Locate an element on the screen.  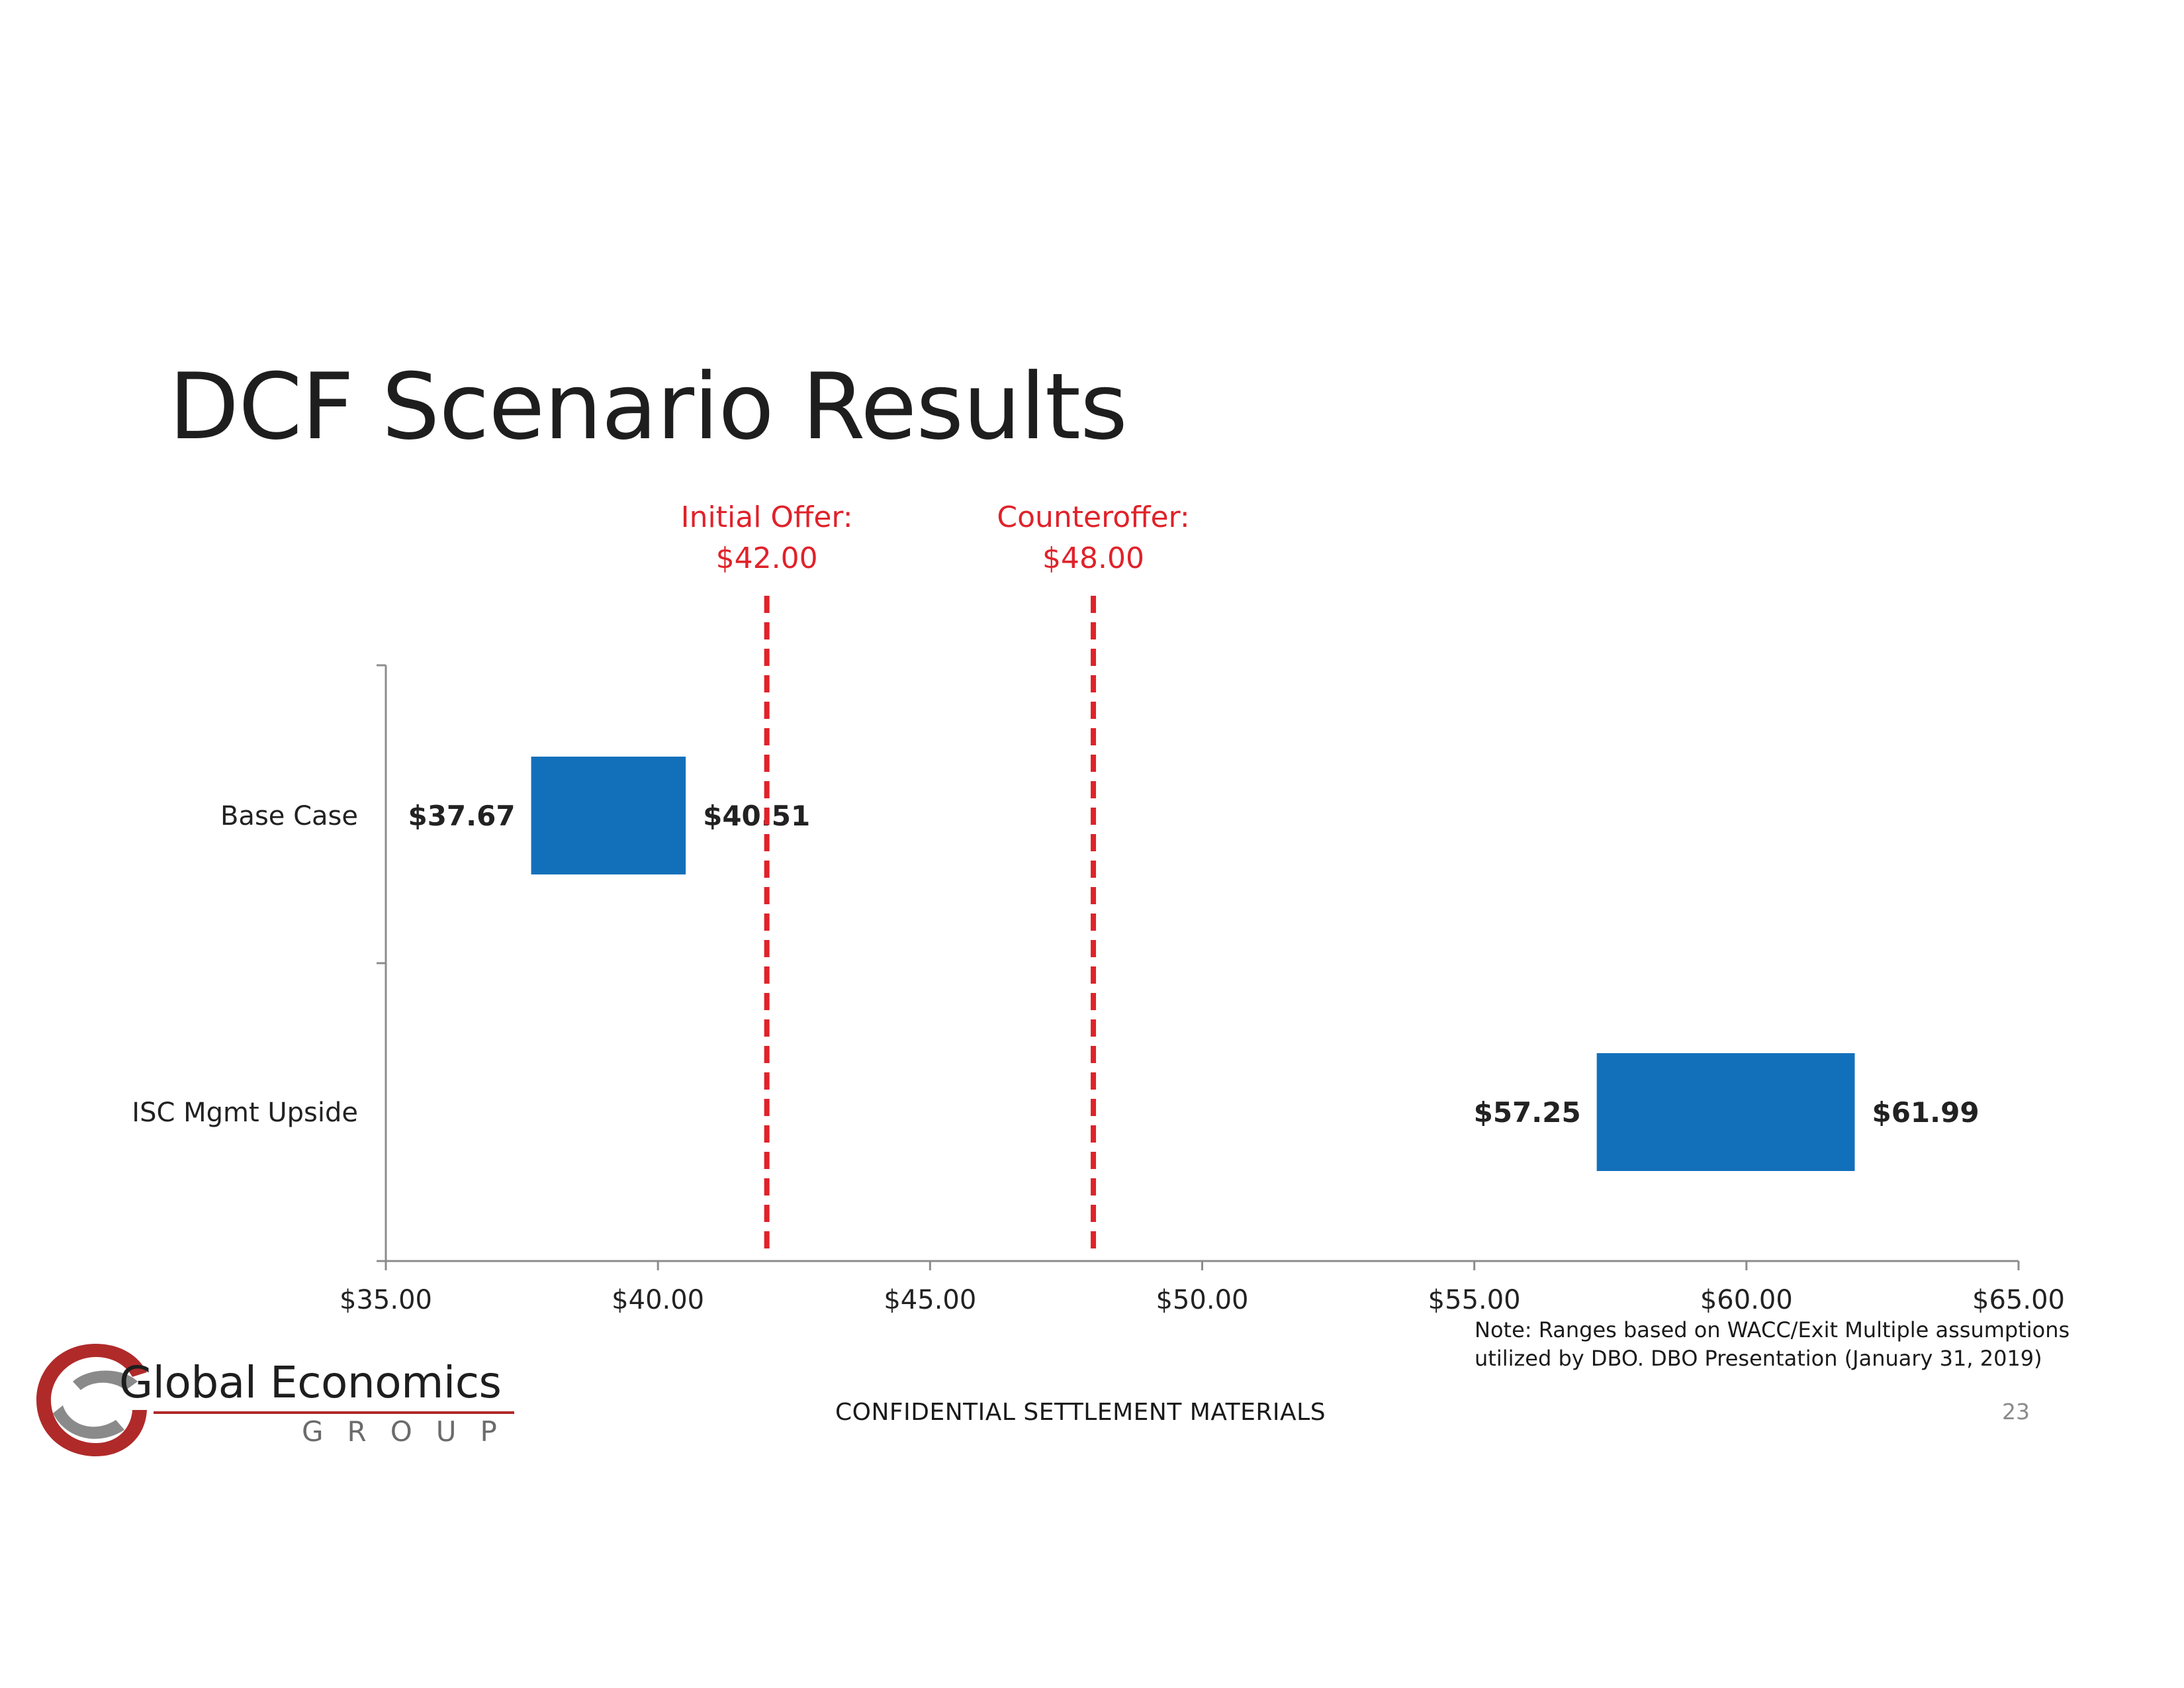
confidential-footer: CONFIDENTIAL SETTLEMENT MATERIALS is located at coordinates (1080, 1412).